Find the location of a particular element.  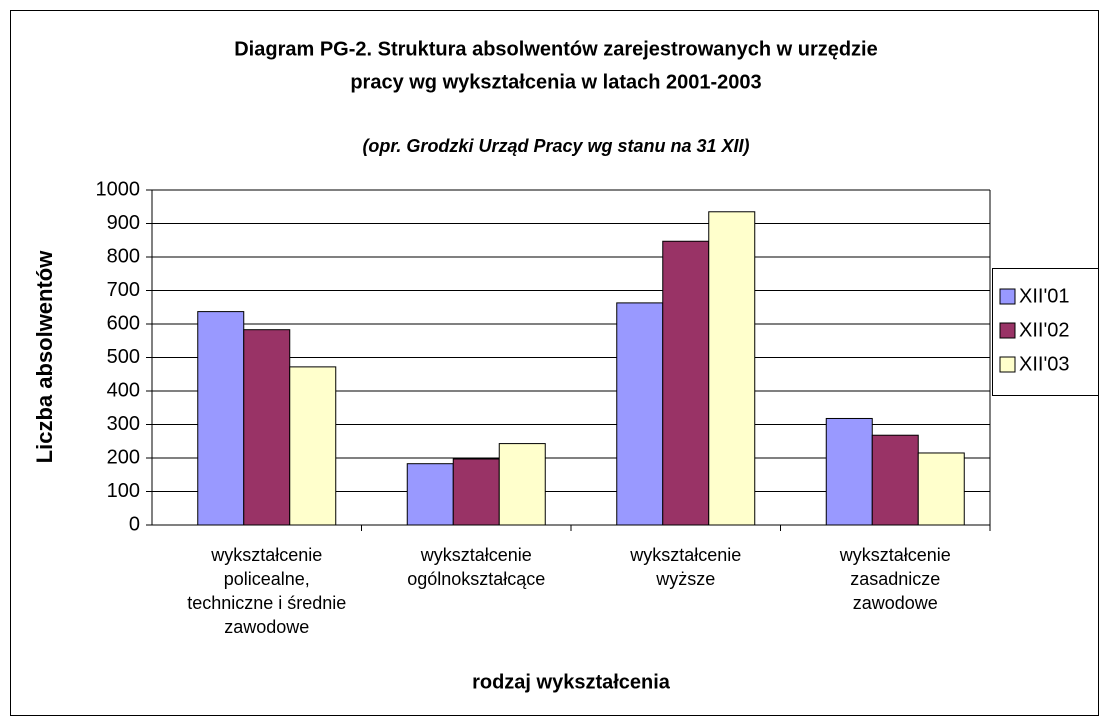

y-tick-label: 900 is located at coordinates (123, 223).